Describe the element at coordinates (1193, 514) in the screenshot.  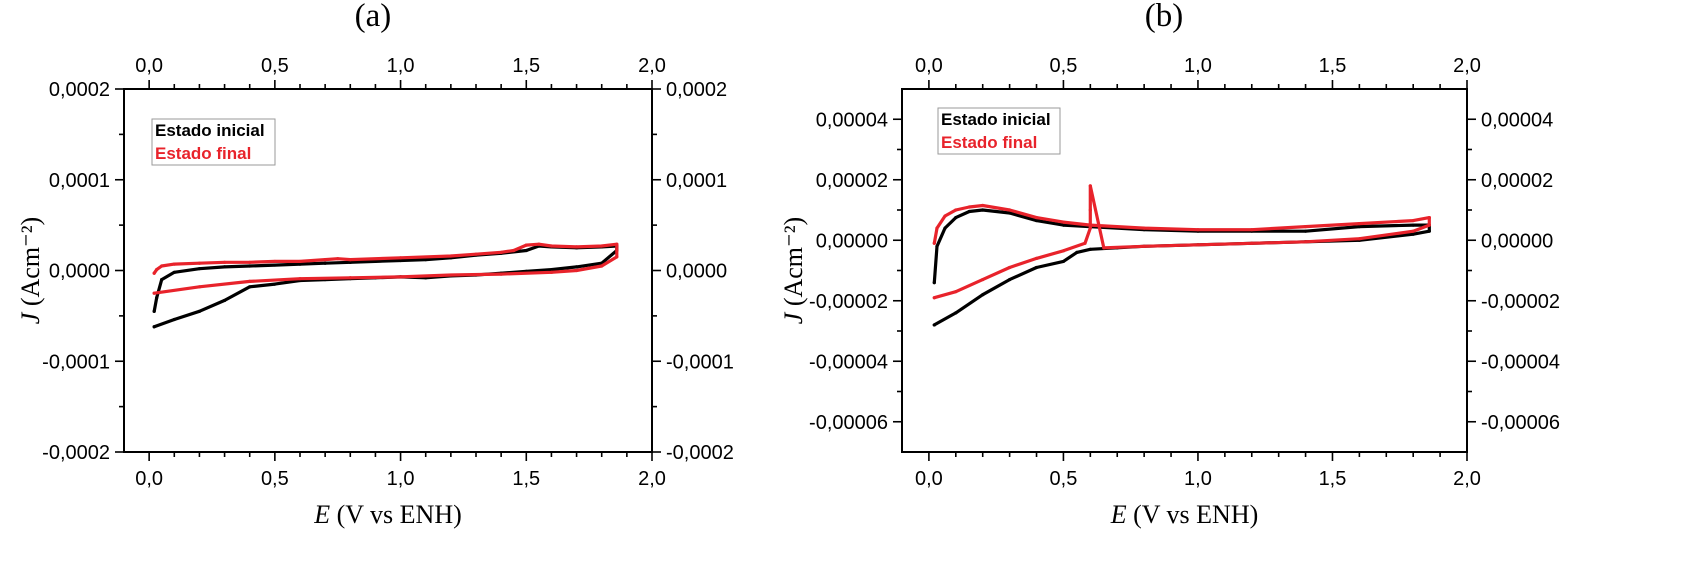
I see `x-axis-title-unit: (V vs ENH)` at that location.